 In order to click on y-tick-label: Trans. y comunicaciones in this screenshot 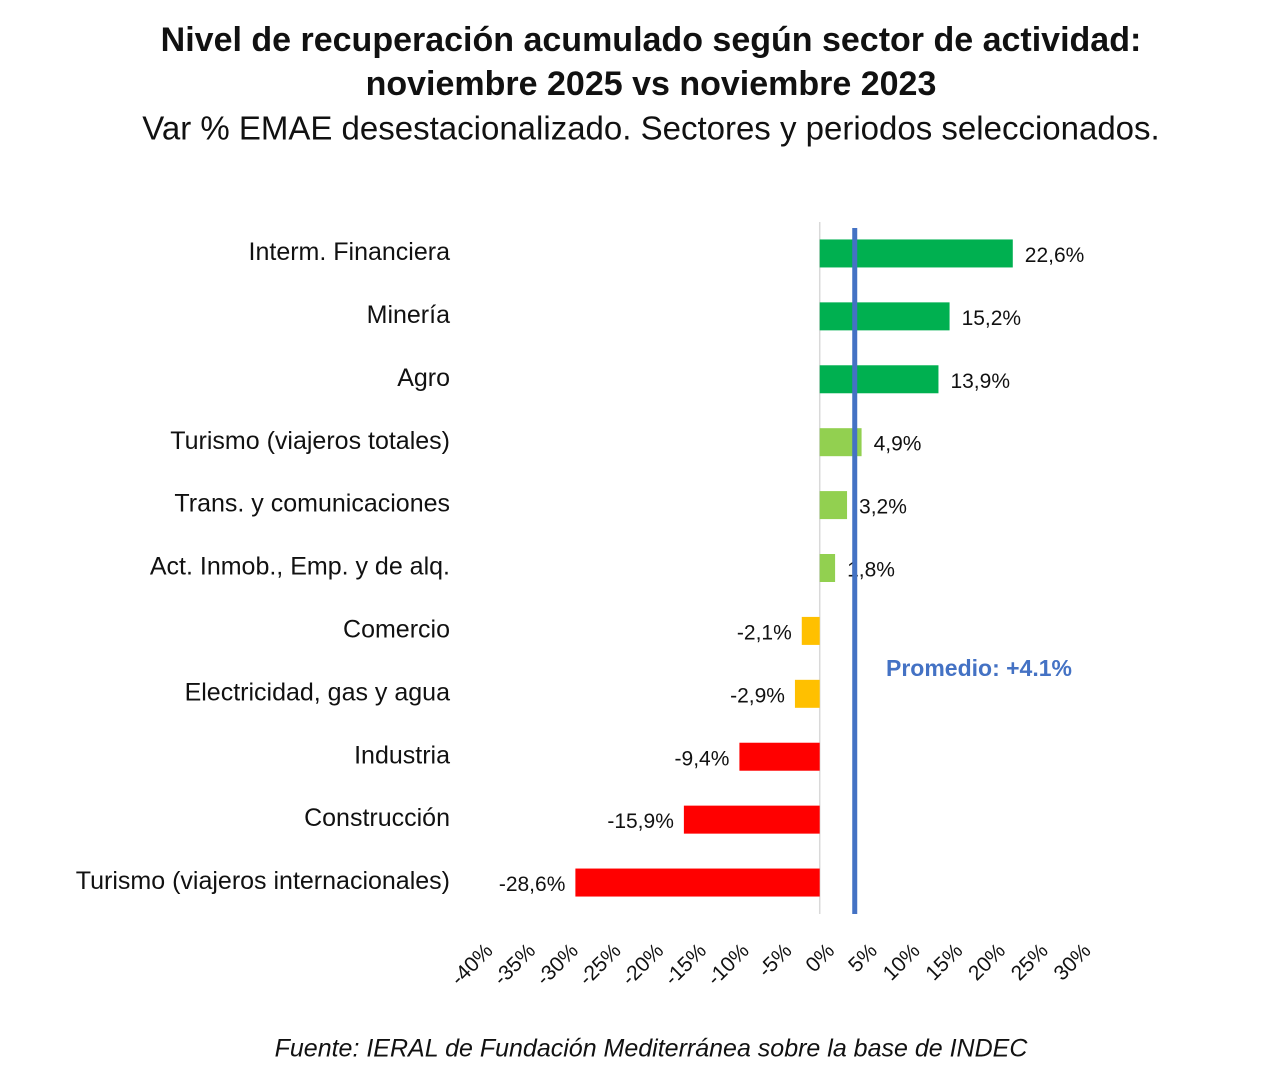, I will do `click(312, 504)`.